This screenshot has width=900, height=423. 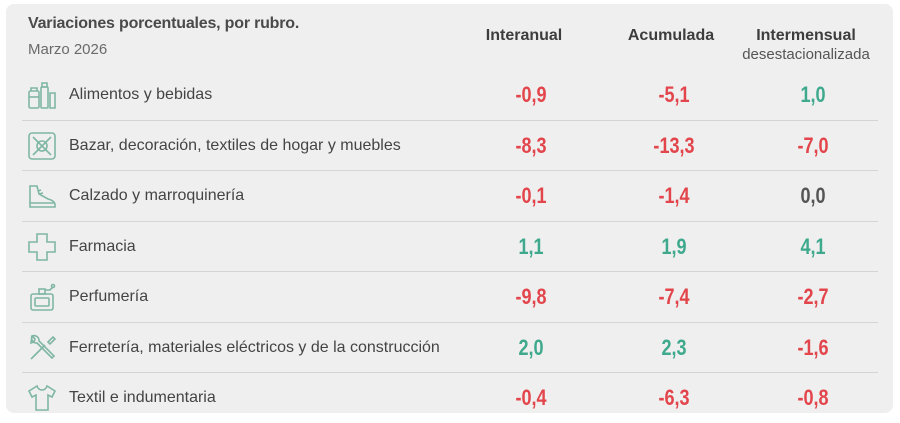 What do you see at coordinates (450, 95) in the screenshot?
I see `table-row: Alimentos y bebidas -0,9 -5,1 1,0` at bounding box center [450, 95].